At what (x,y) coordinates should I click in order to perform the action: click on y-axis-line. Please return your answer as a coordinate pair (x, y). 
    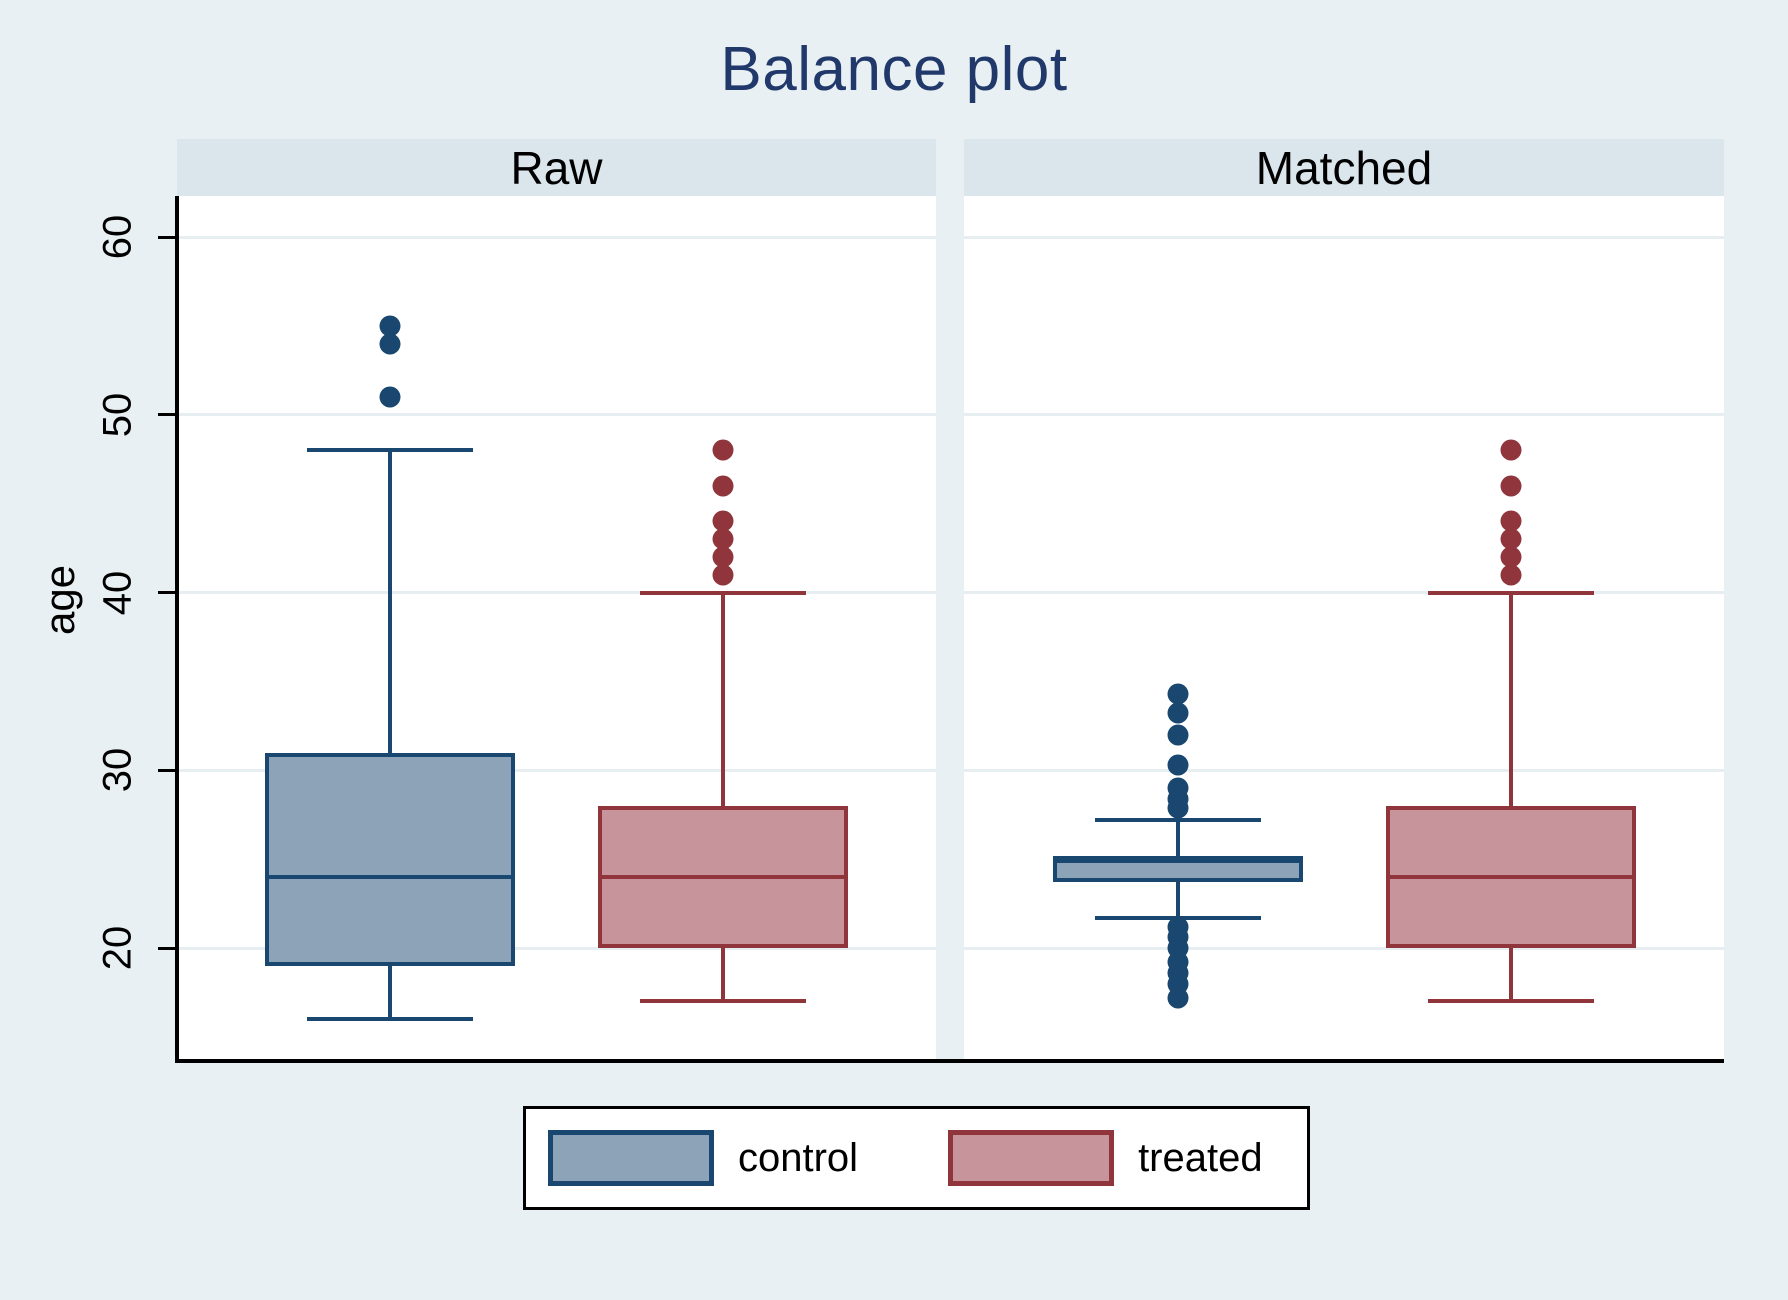
    Looking at the image, I should click on (177, 629).